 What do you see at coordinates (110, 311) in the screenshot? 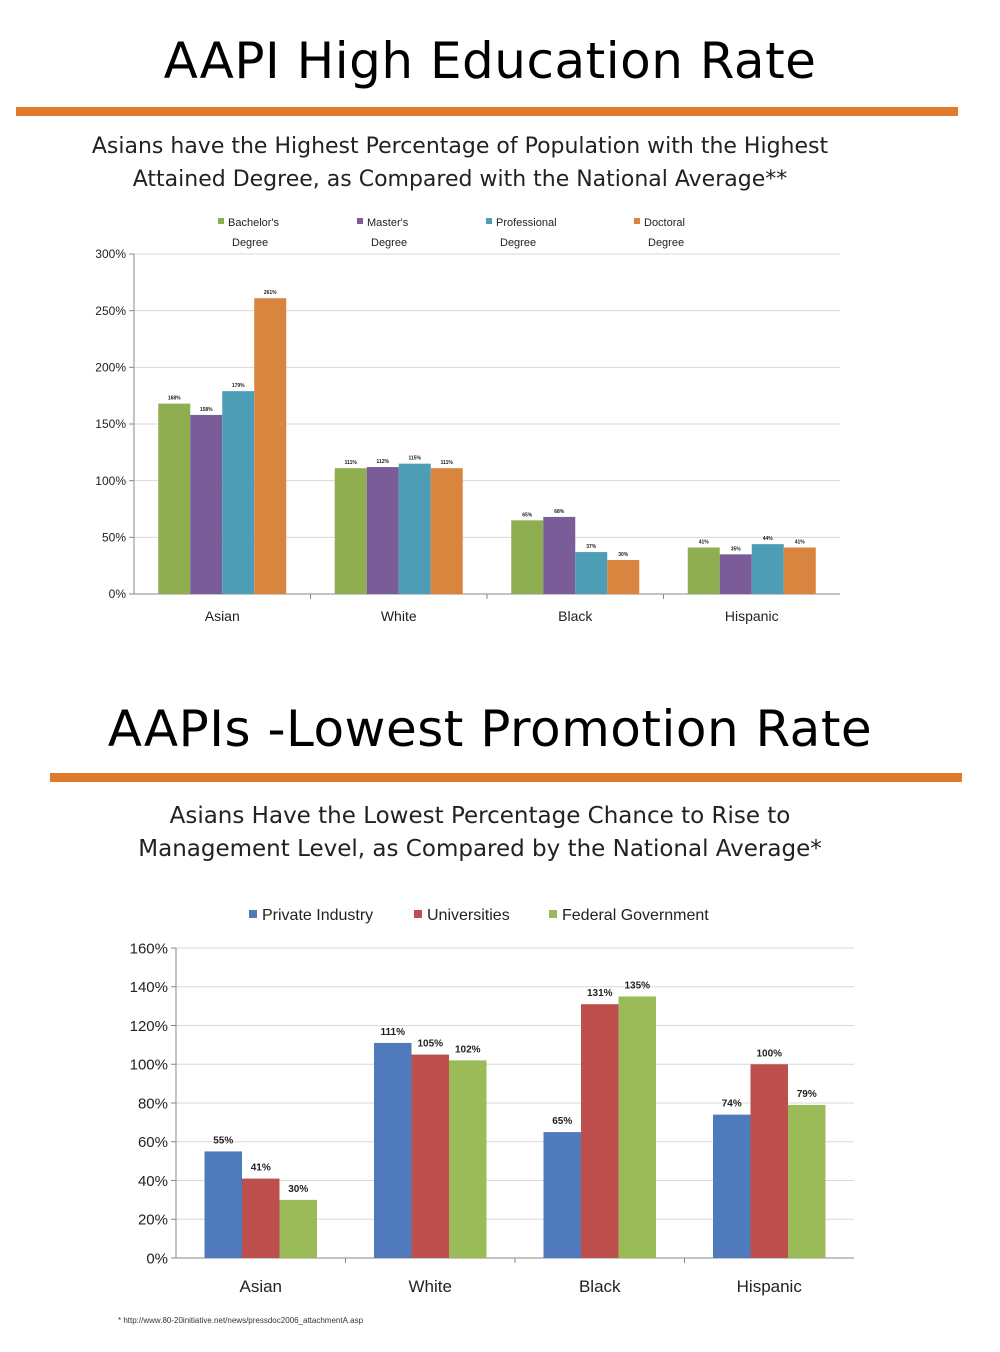
I see `y-tick-label: 250%` at bounding box center [110, 311].